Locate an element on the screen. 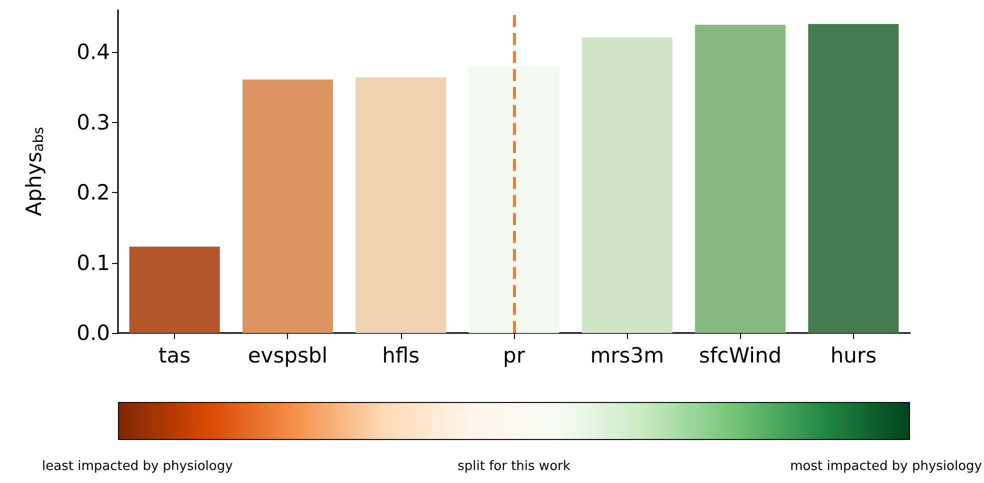 This screenshot has width=984, height=483. x-tick-label: evspsbl is located at coordinates (288, 356).